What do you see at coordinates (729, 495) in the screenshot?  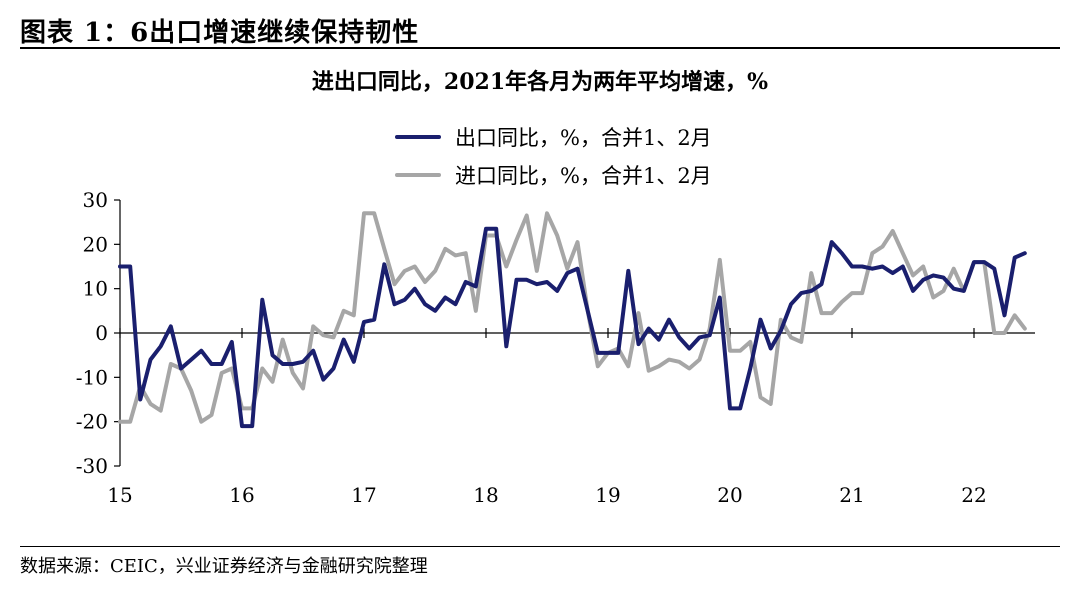 I see `x-tick-label: 20` at bounding box center [729, 495].